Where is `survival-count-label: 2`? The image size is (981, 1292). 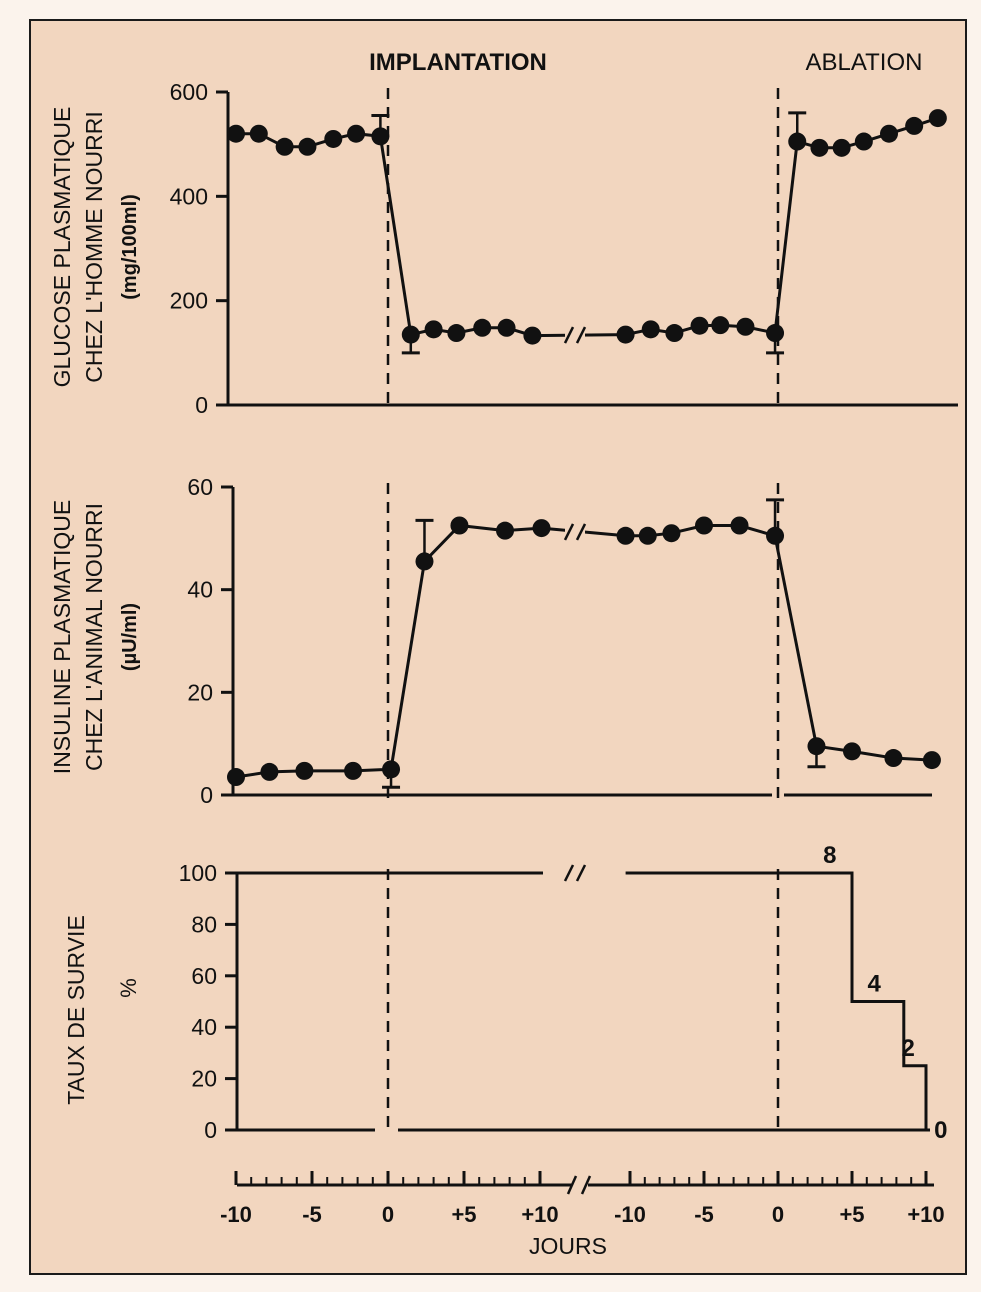
survival-count-label: 2 is located at coordinates (908, 1048).